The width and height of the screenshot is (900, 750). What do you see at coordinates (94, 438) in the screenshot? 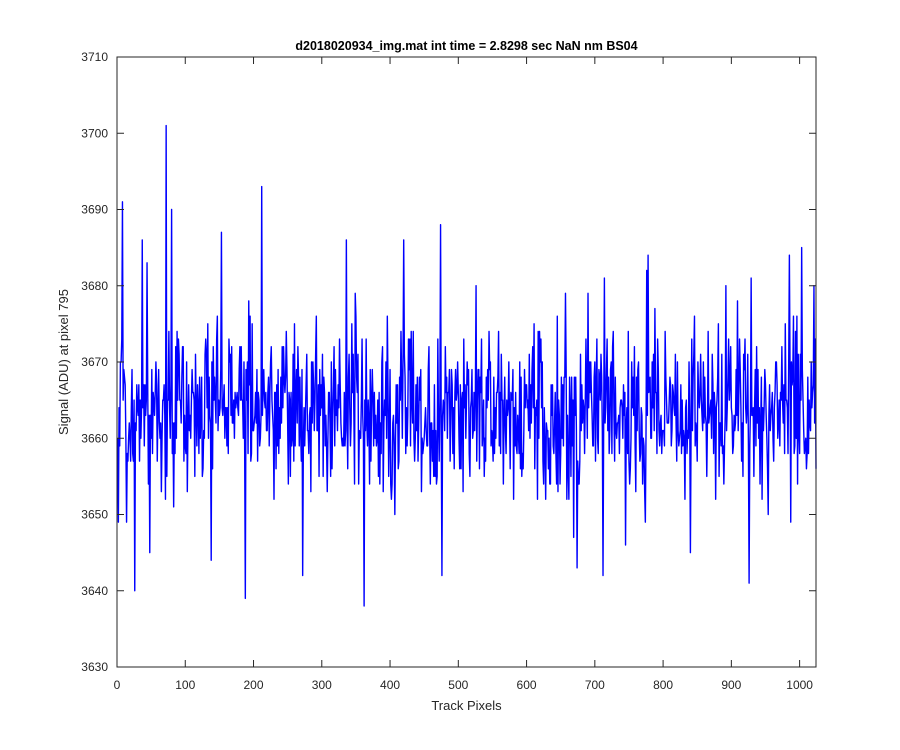
I see `y-tick-label: 3660` at bounding box center [94, 438].